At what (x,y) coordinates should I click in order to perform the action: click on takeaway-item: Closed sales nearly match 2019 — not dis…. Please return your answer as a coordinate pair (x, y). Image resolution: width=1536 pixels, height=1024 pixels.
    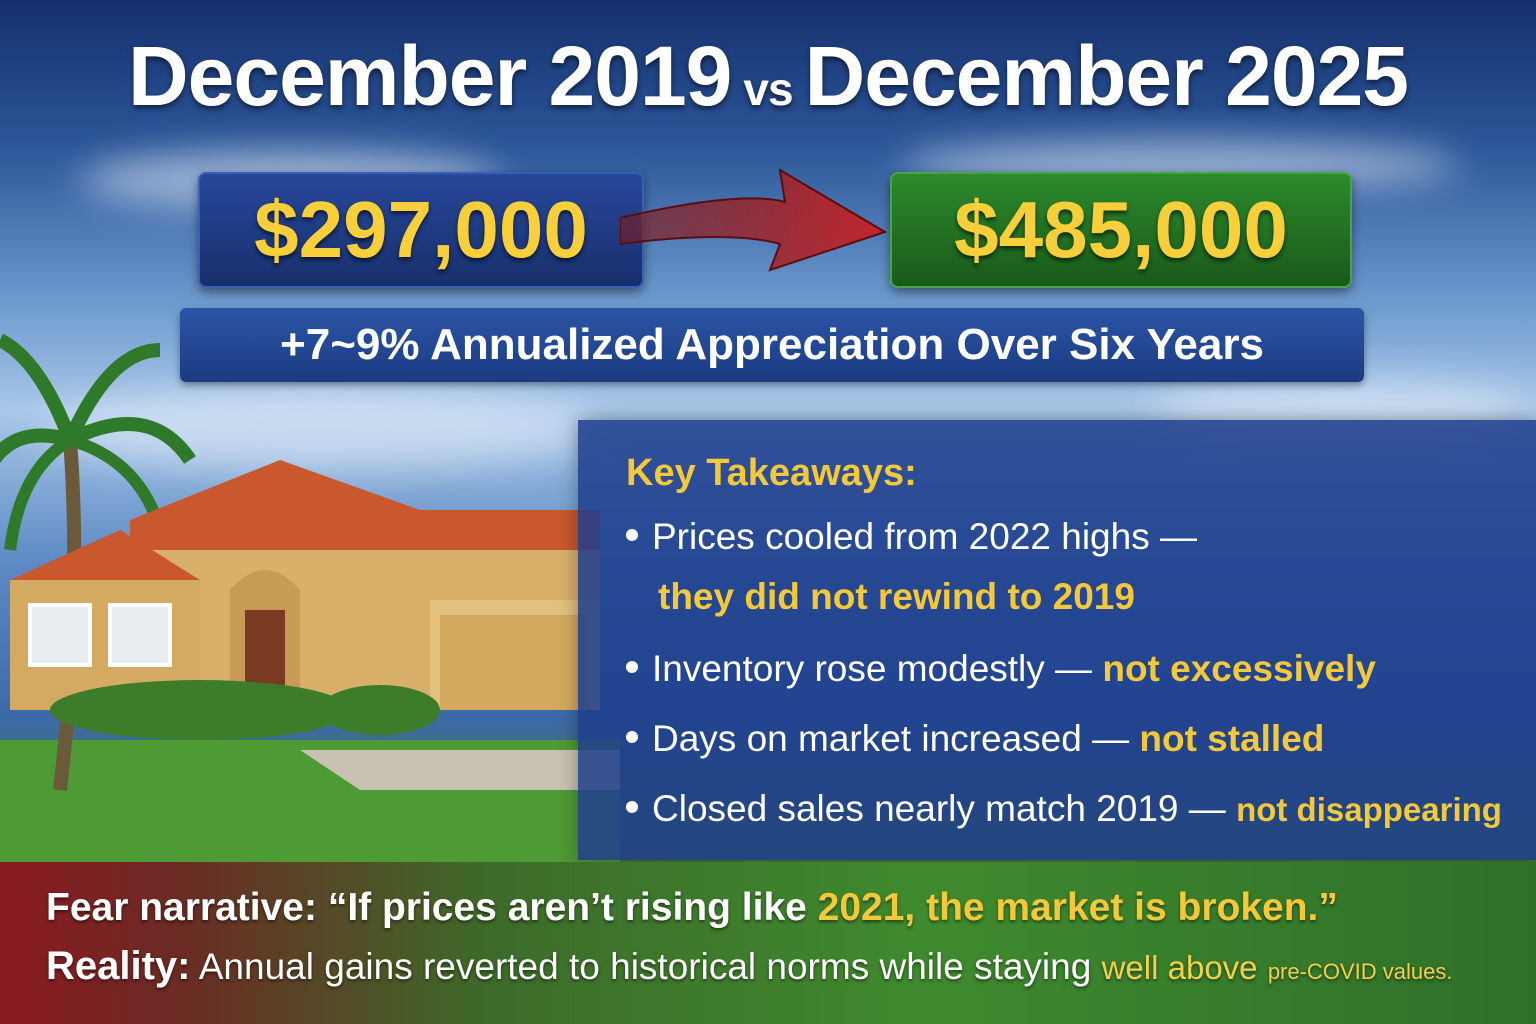
    Looking at the image, I should click on (1064, 809).